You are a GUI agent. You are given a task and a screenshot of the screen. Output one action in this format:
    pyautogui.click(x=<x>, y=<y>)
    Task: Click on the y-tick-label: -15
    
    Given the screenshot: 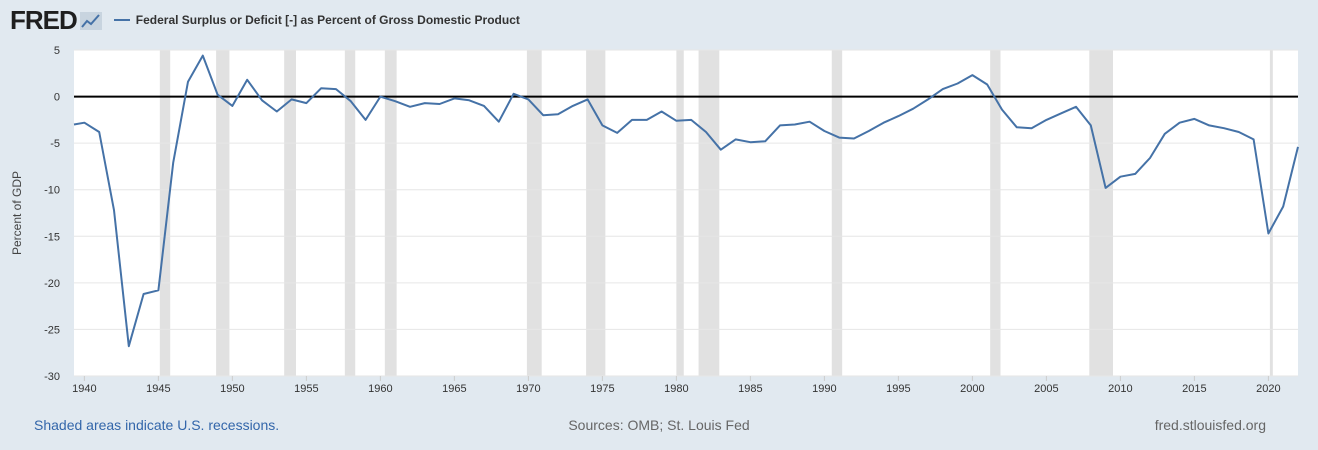 What is the action you would take?
    pyautogui.click(x=52, y=237)
    